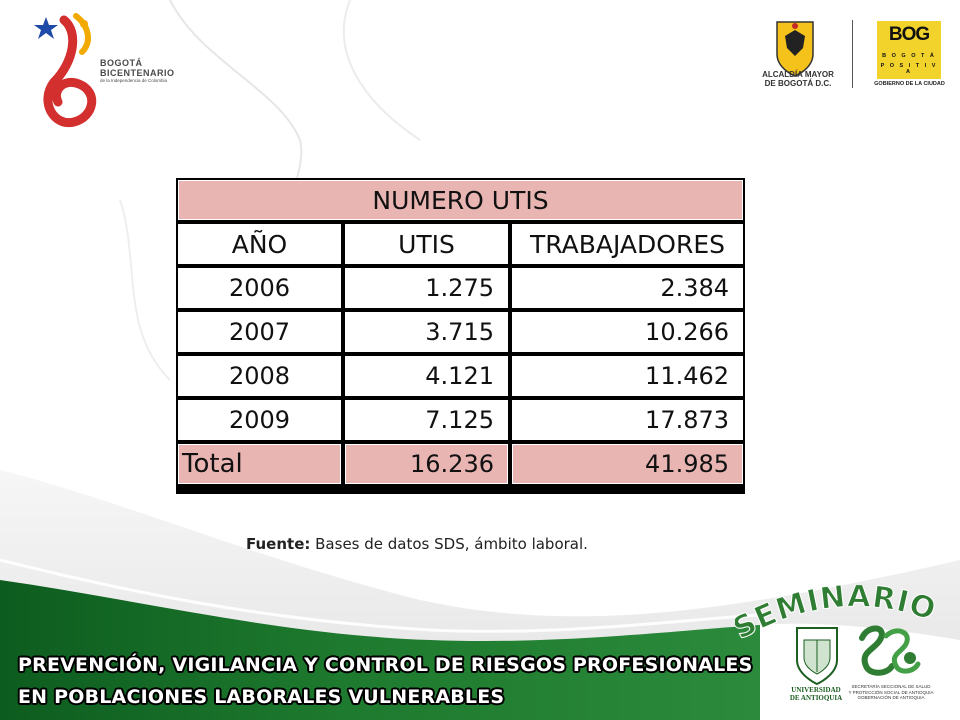 The image size is (960, 720). I want to click on table-row: 2007 3.715 10.266, so click(461, 332).